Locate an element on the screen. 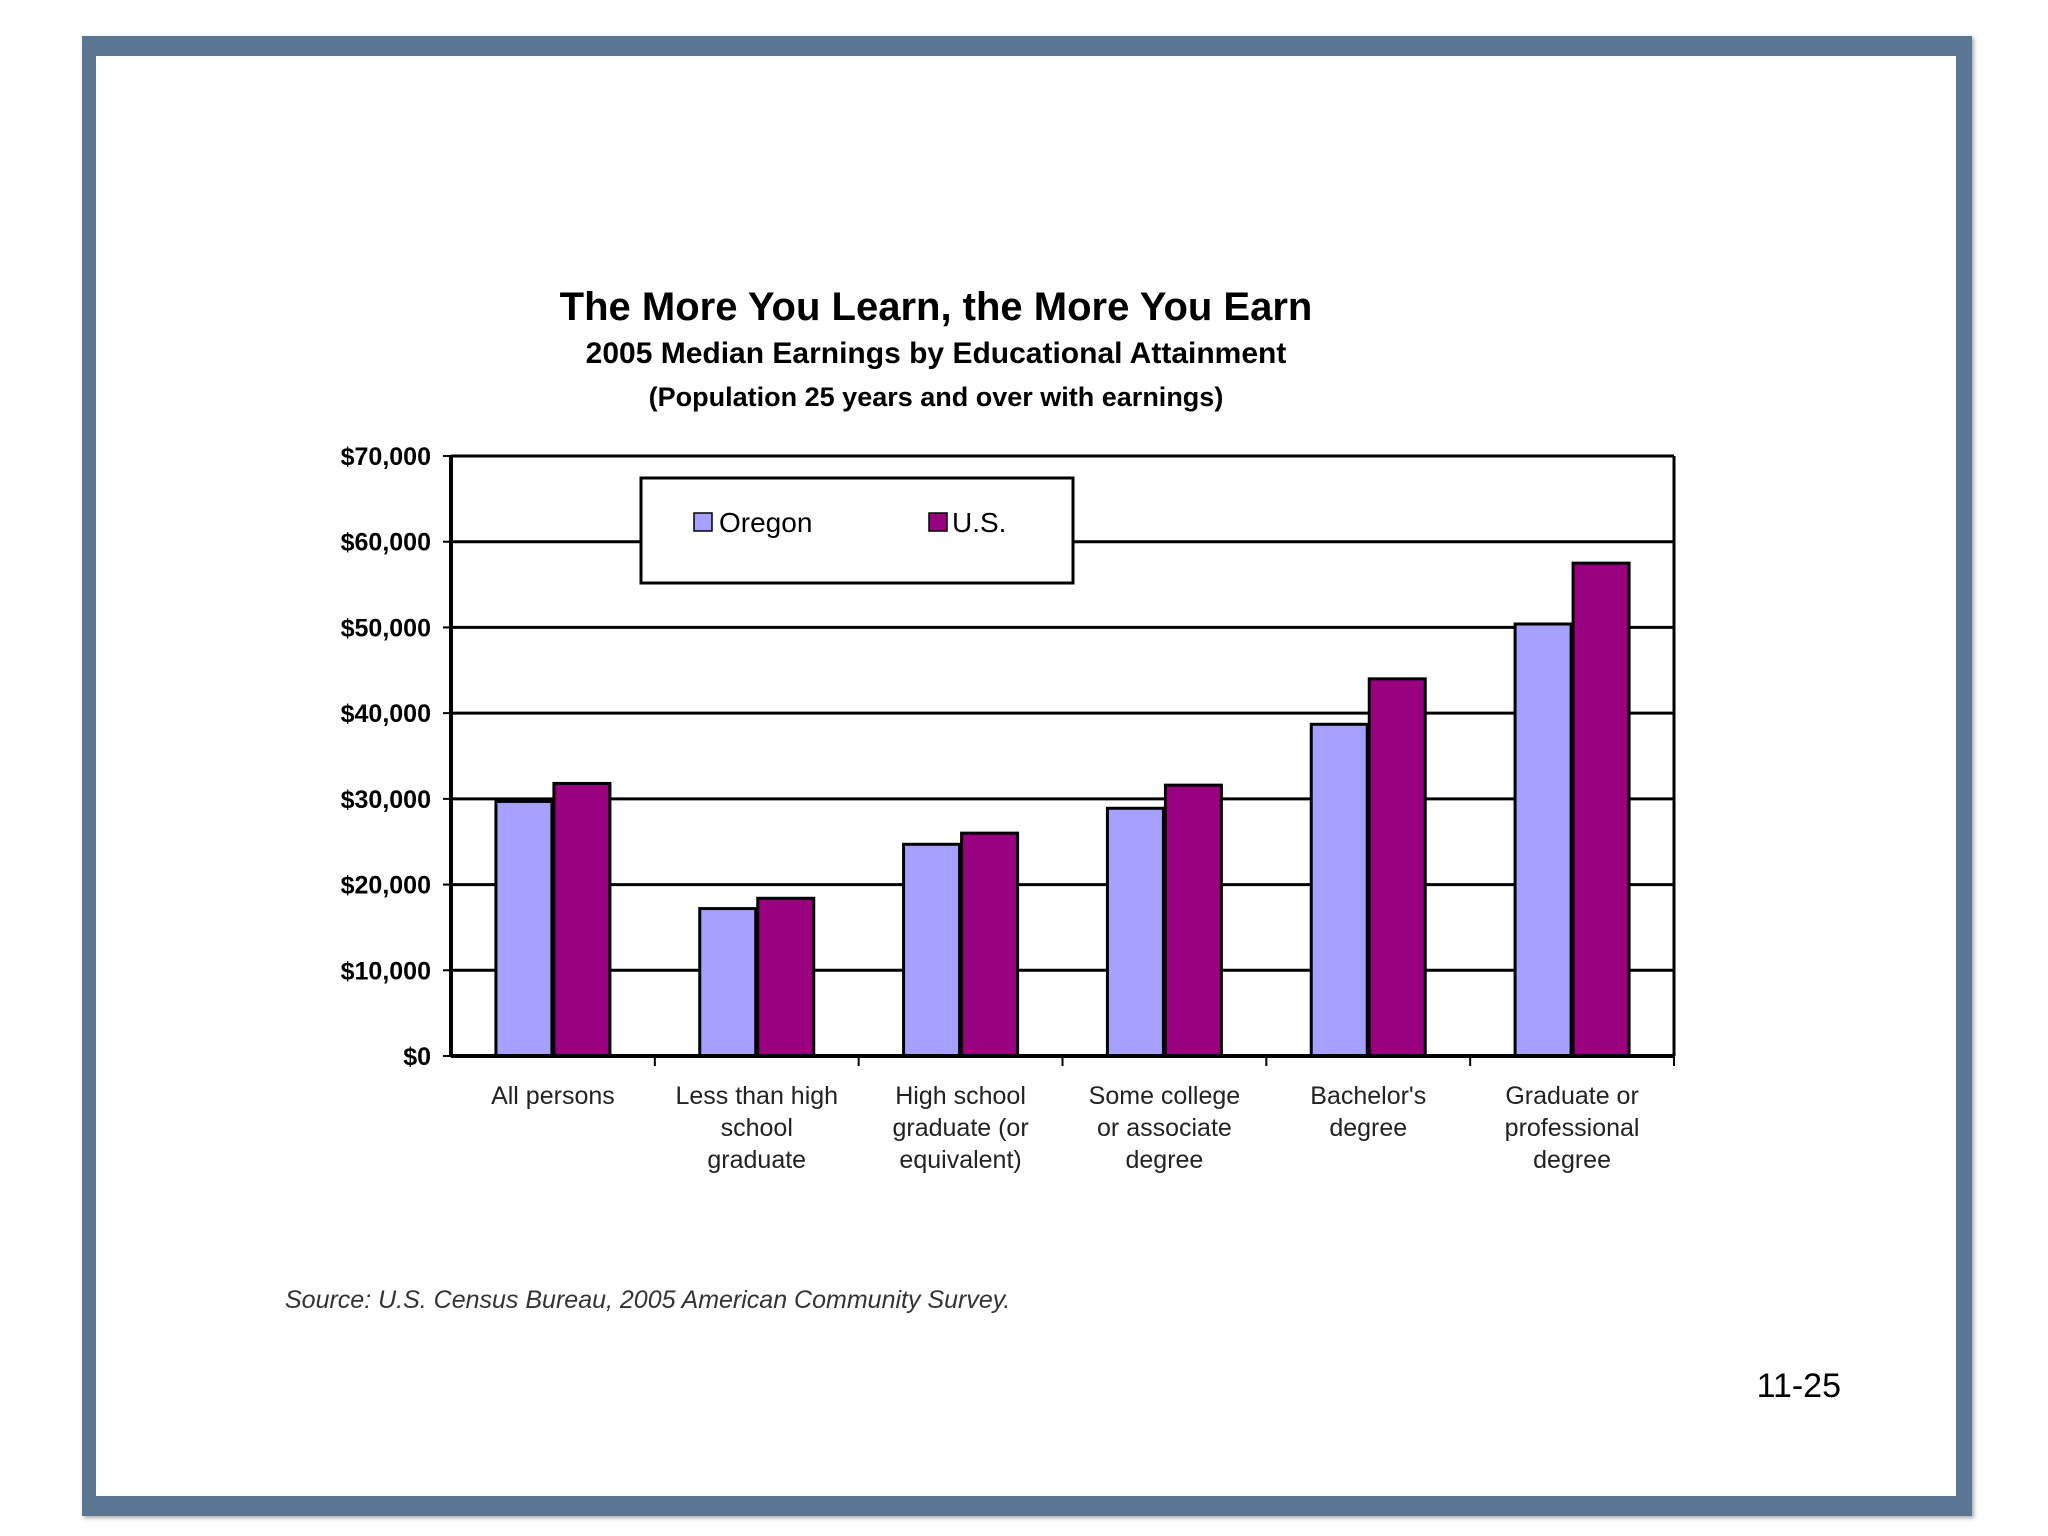 The height and width of the screenshot is (1536, 2048). y-tick-label: $40,000 is located at coordinates (386, 714).